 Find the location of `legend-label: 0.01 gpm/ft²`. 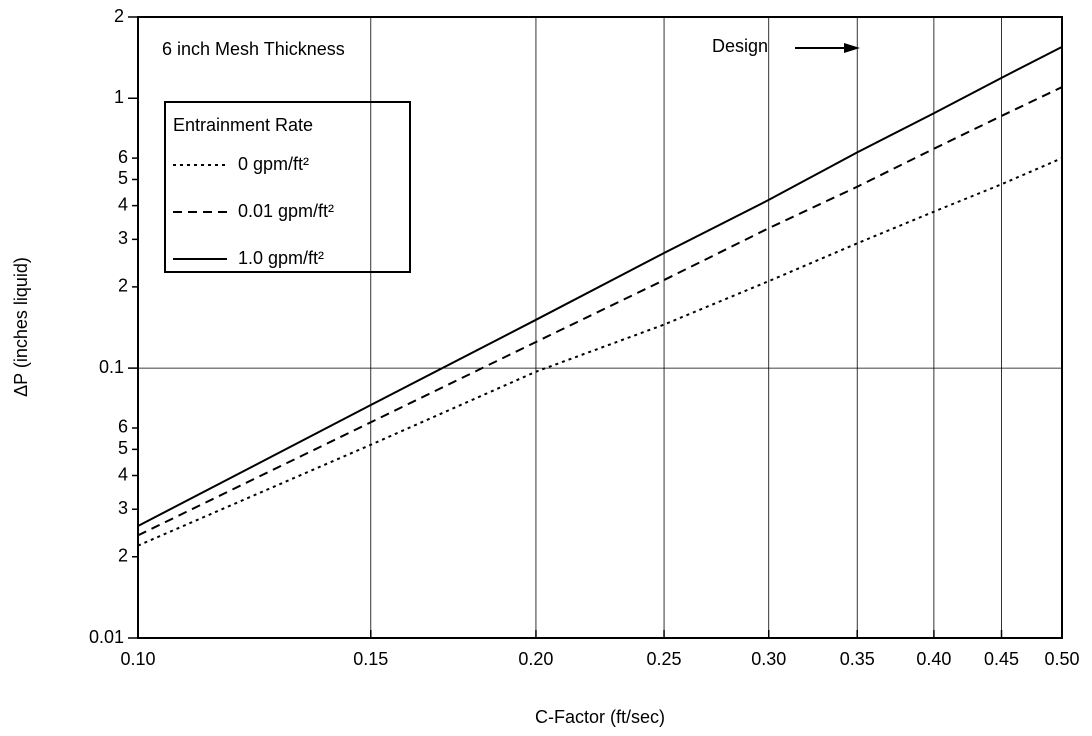

legend-label: 0.01 gpm/ft² is located at coordinates (286, 211).